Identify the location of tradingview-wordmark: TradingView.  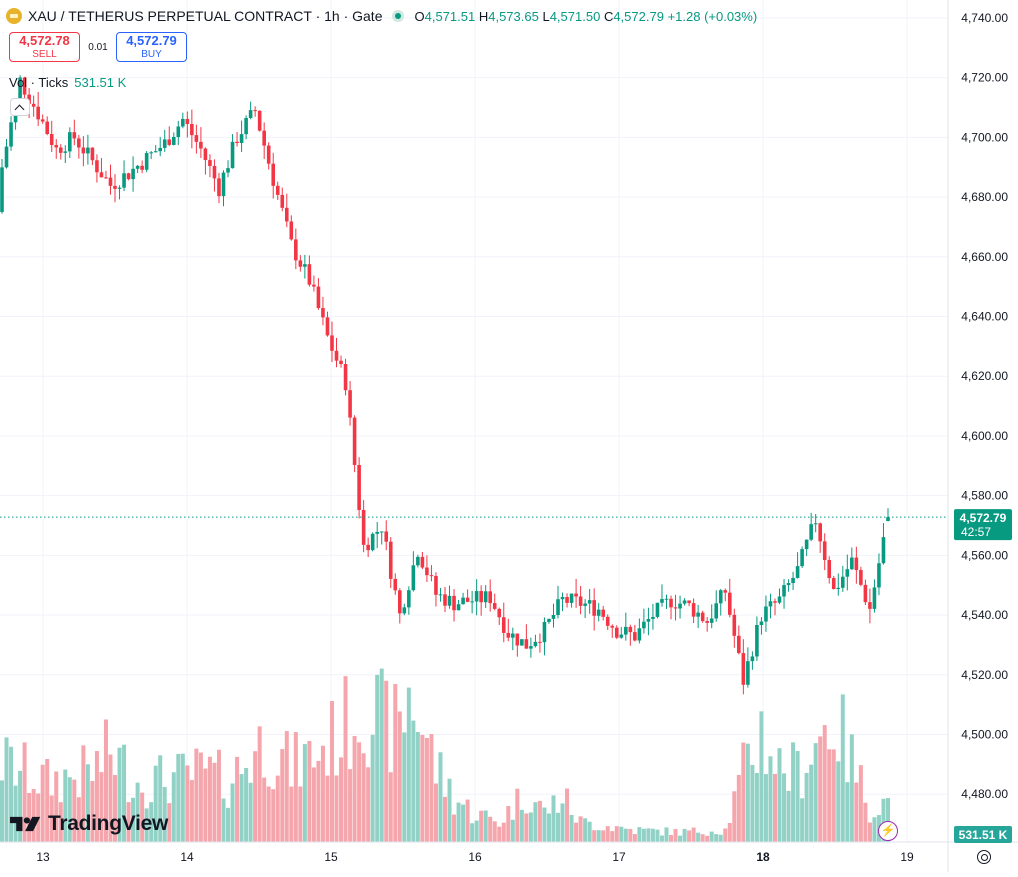
(108, 823).